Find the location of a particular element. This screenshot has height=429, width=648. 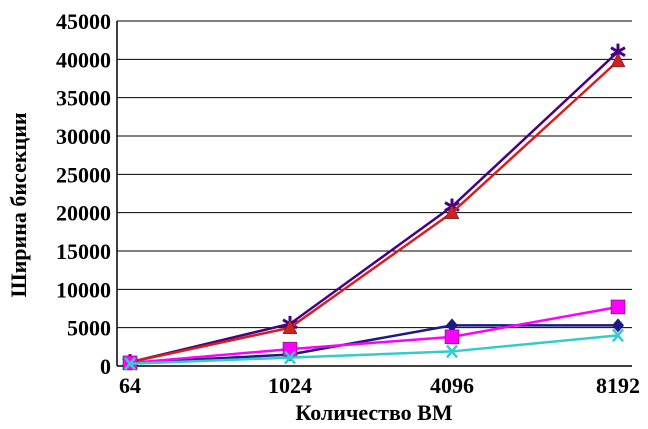

y-tick-label: 45000 is located at coordinates (83, 21).